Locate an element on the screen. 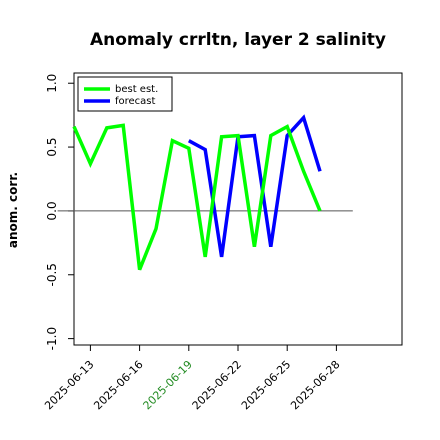 The height and width of the screenshot is (440, 440). x-tick-label: 2025-06-22 is located at coordinates (217, 385).